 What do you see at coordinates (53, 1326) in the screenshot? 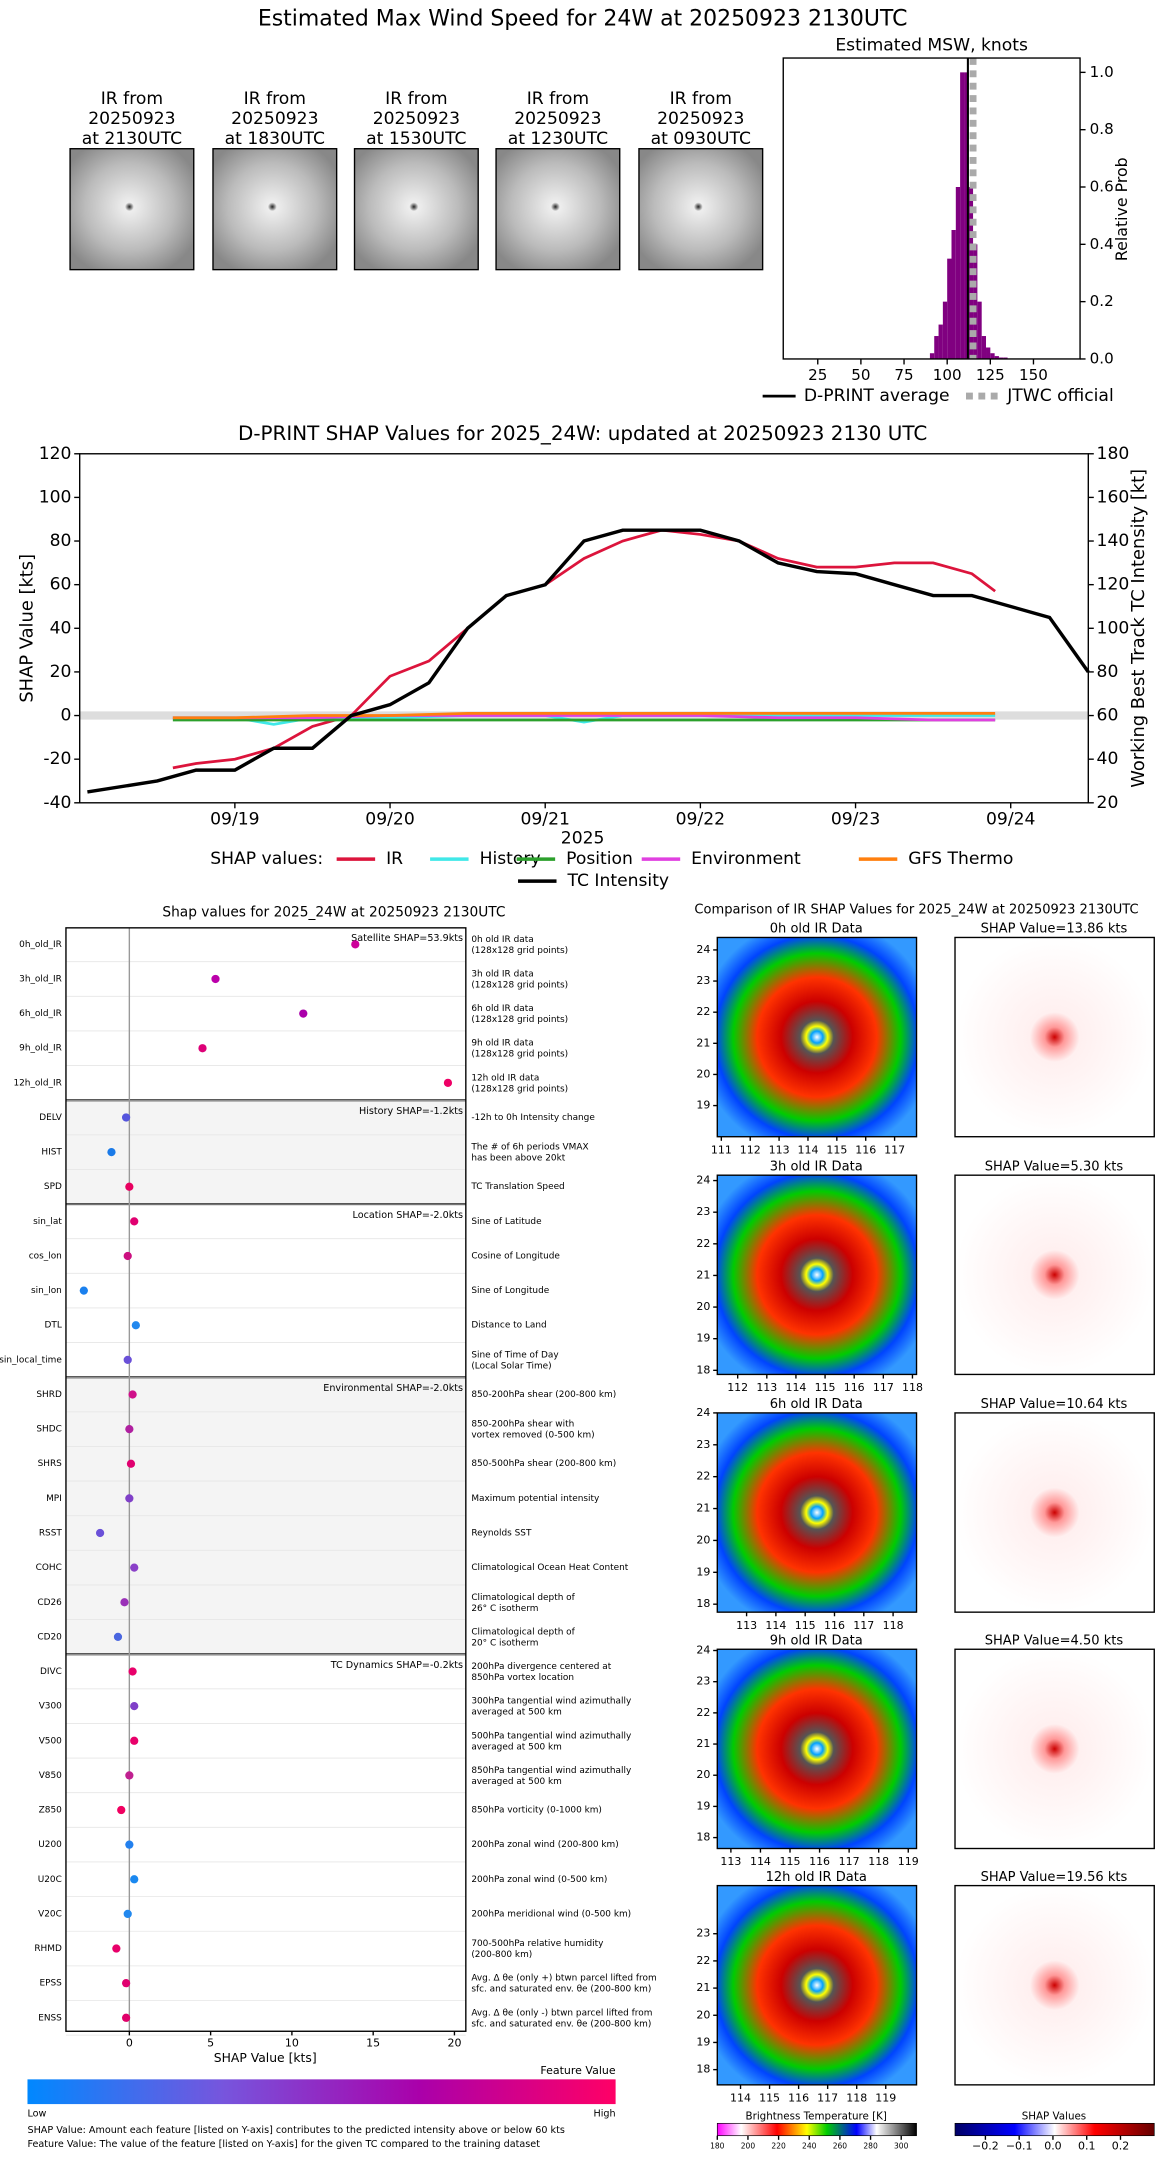
I see `feature-label: DTL` at bounding box center [53, 1326].